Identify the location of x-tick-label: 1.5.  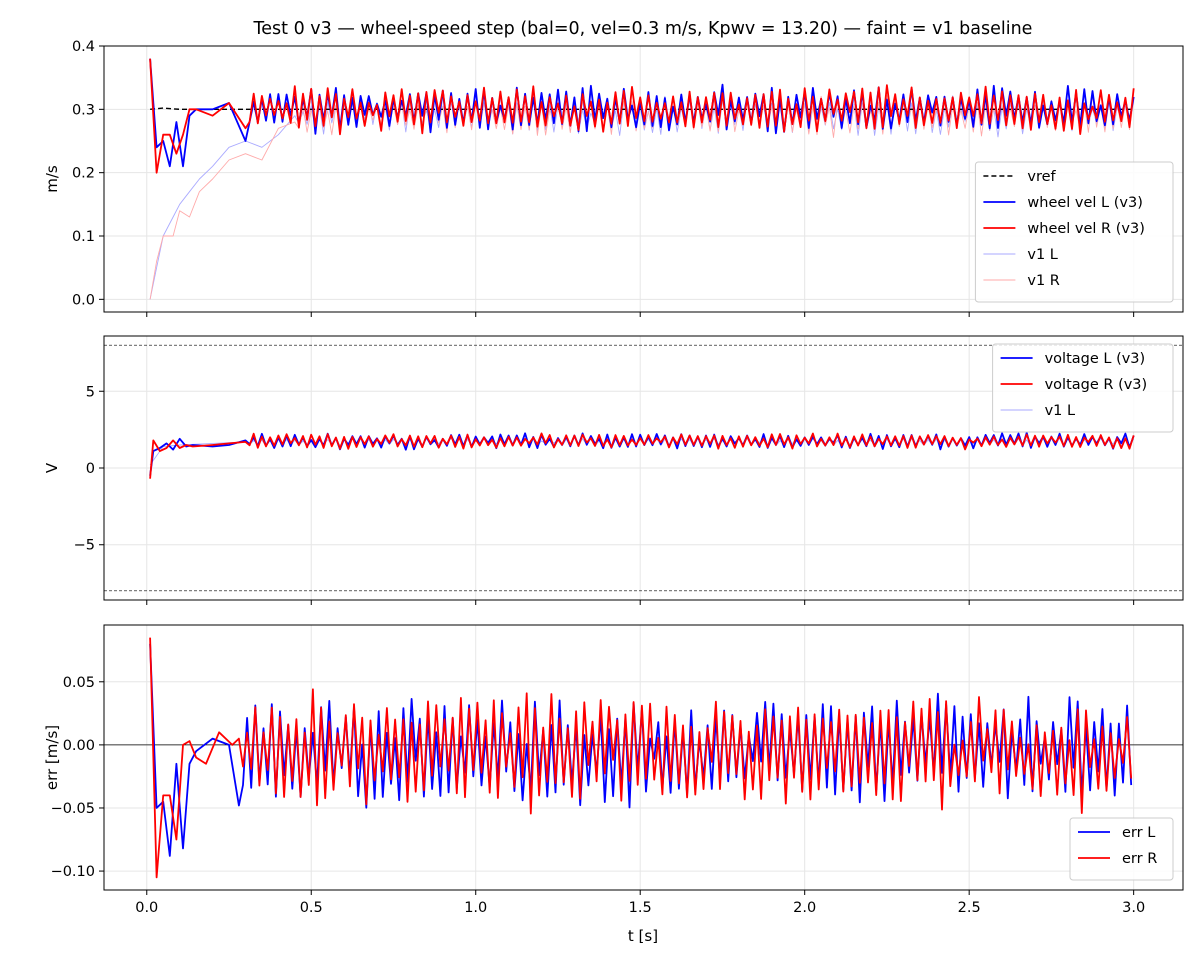
(640, 908).